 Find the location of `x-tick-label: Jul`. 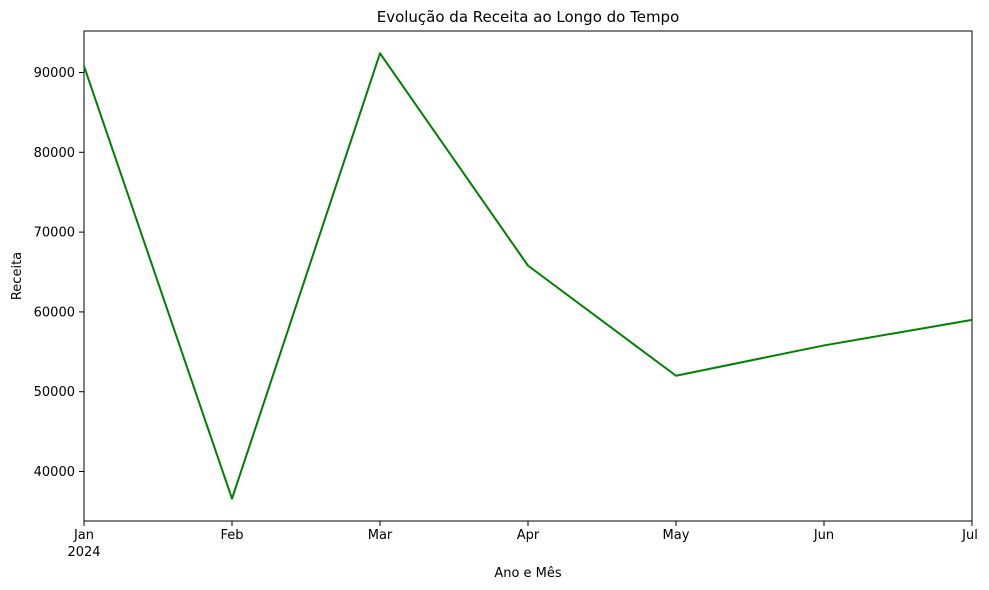

x-tick-label: Jul is located at coordinates (969, 535).